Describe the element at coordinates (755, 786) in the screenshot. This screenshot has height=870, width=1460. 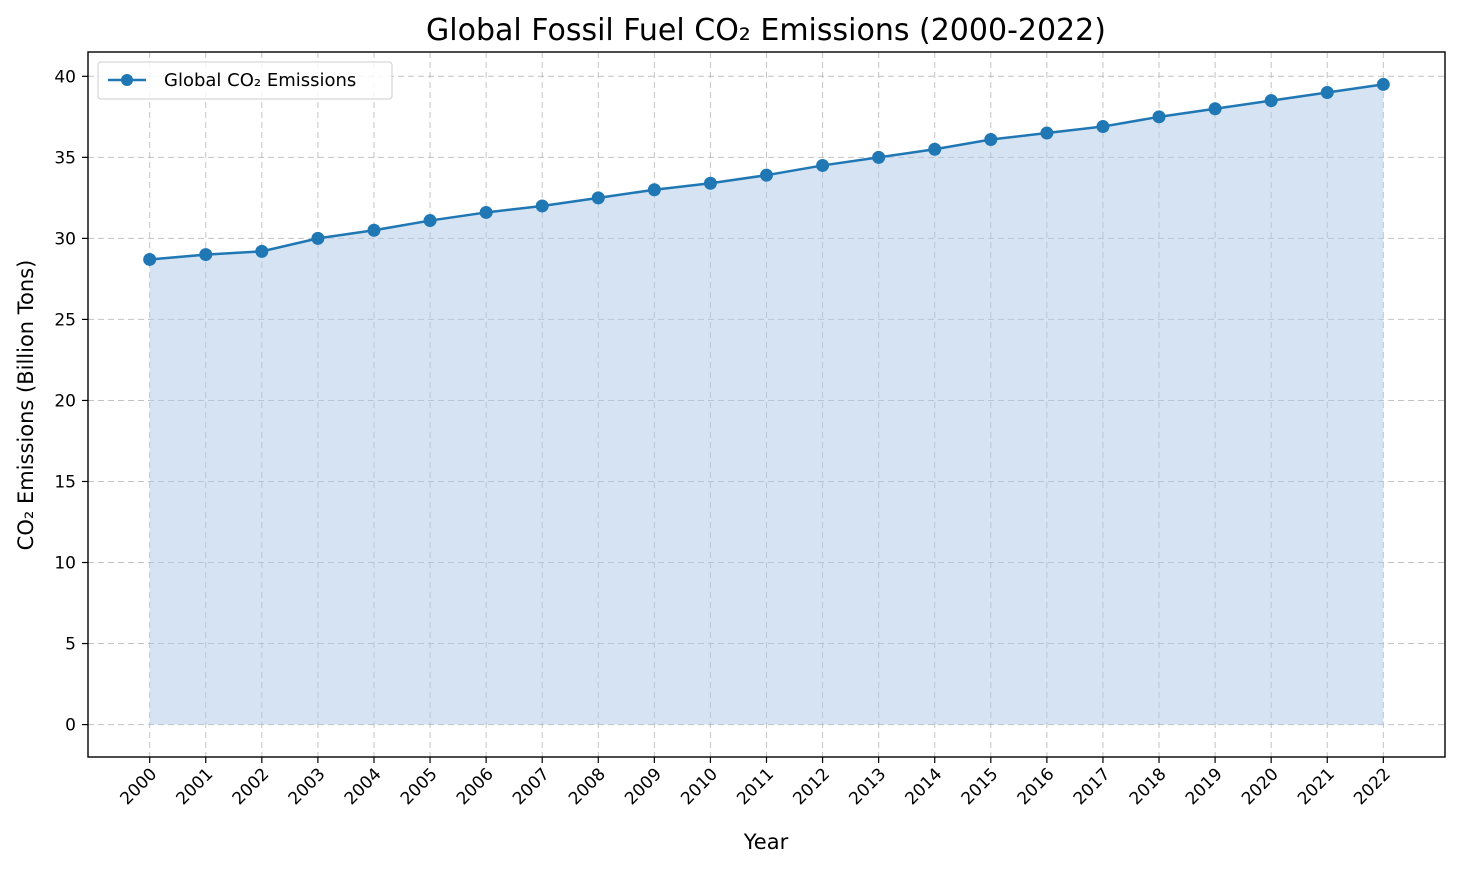
I see `x-tick-label: 2011` at that location.